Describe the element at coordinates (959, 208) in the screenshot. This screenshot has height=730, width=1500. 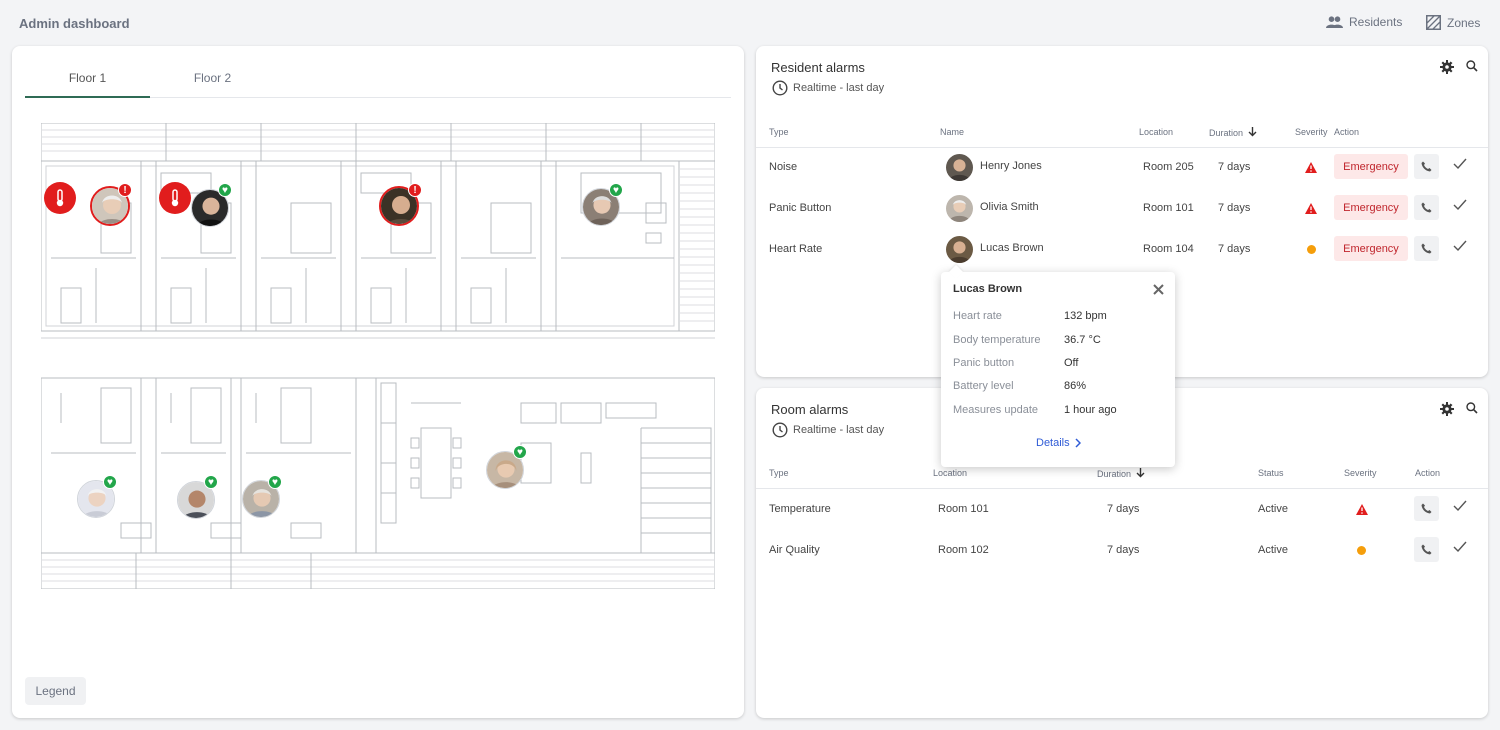
I see `avatar` at that location.